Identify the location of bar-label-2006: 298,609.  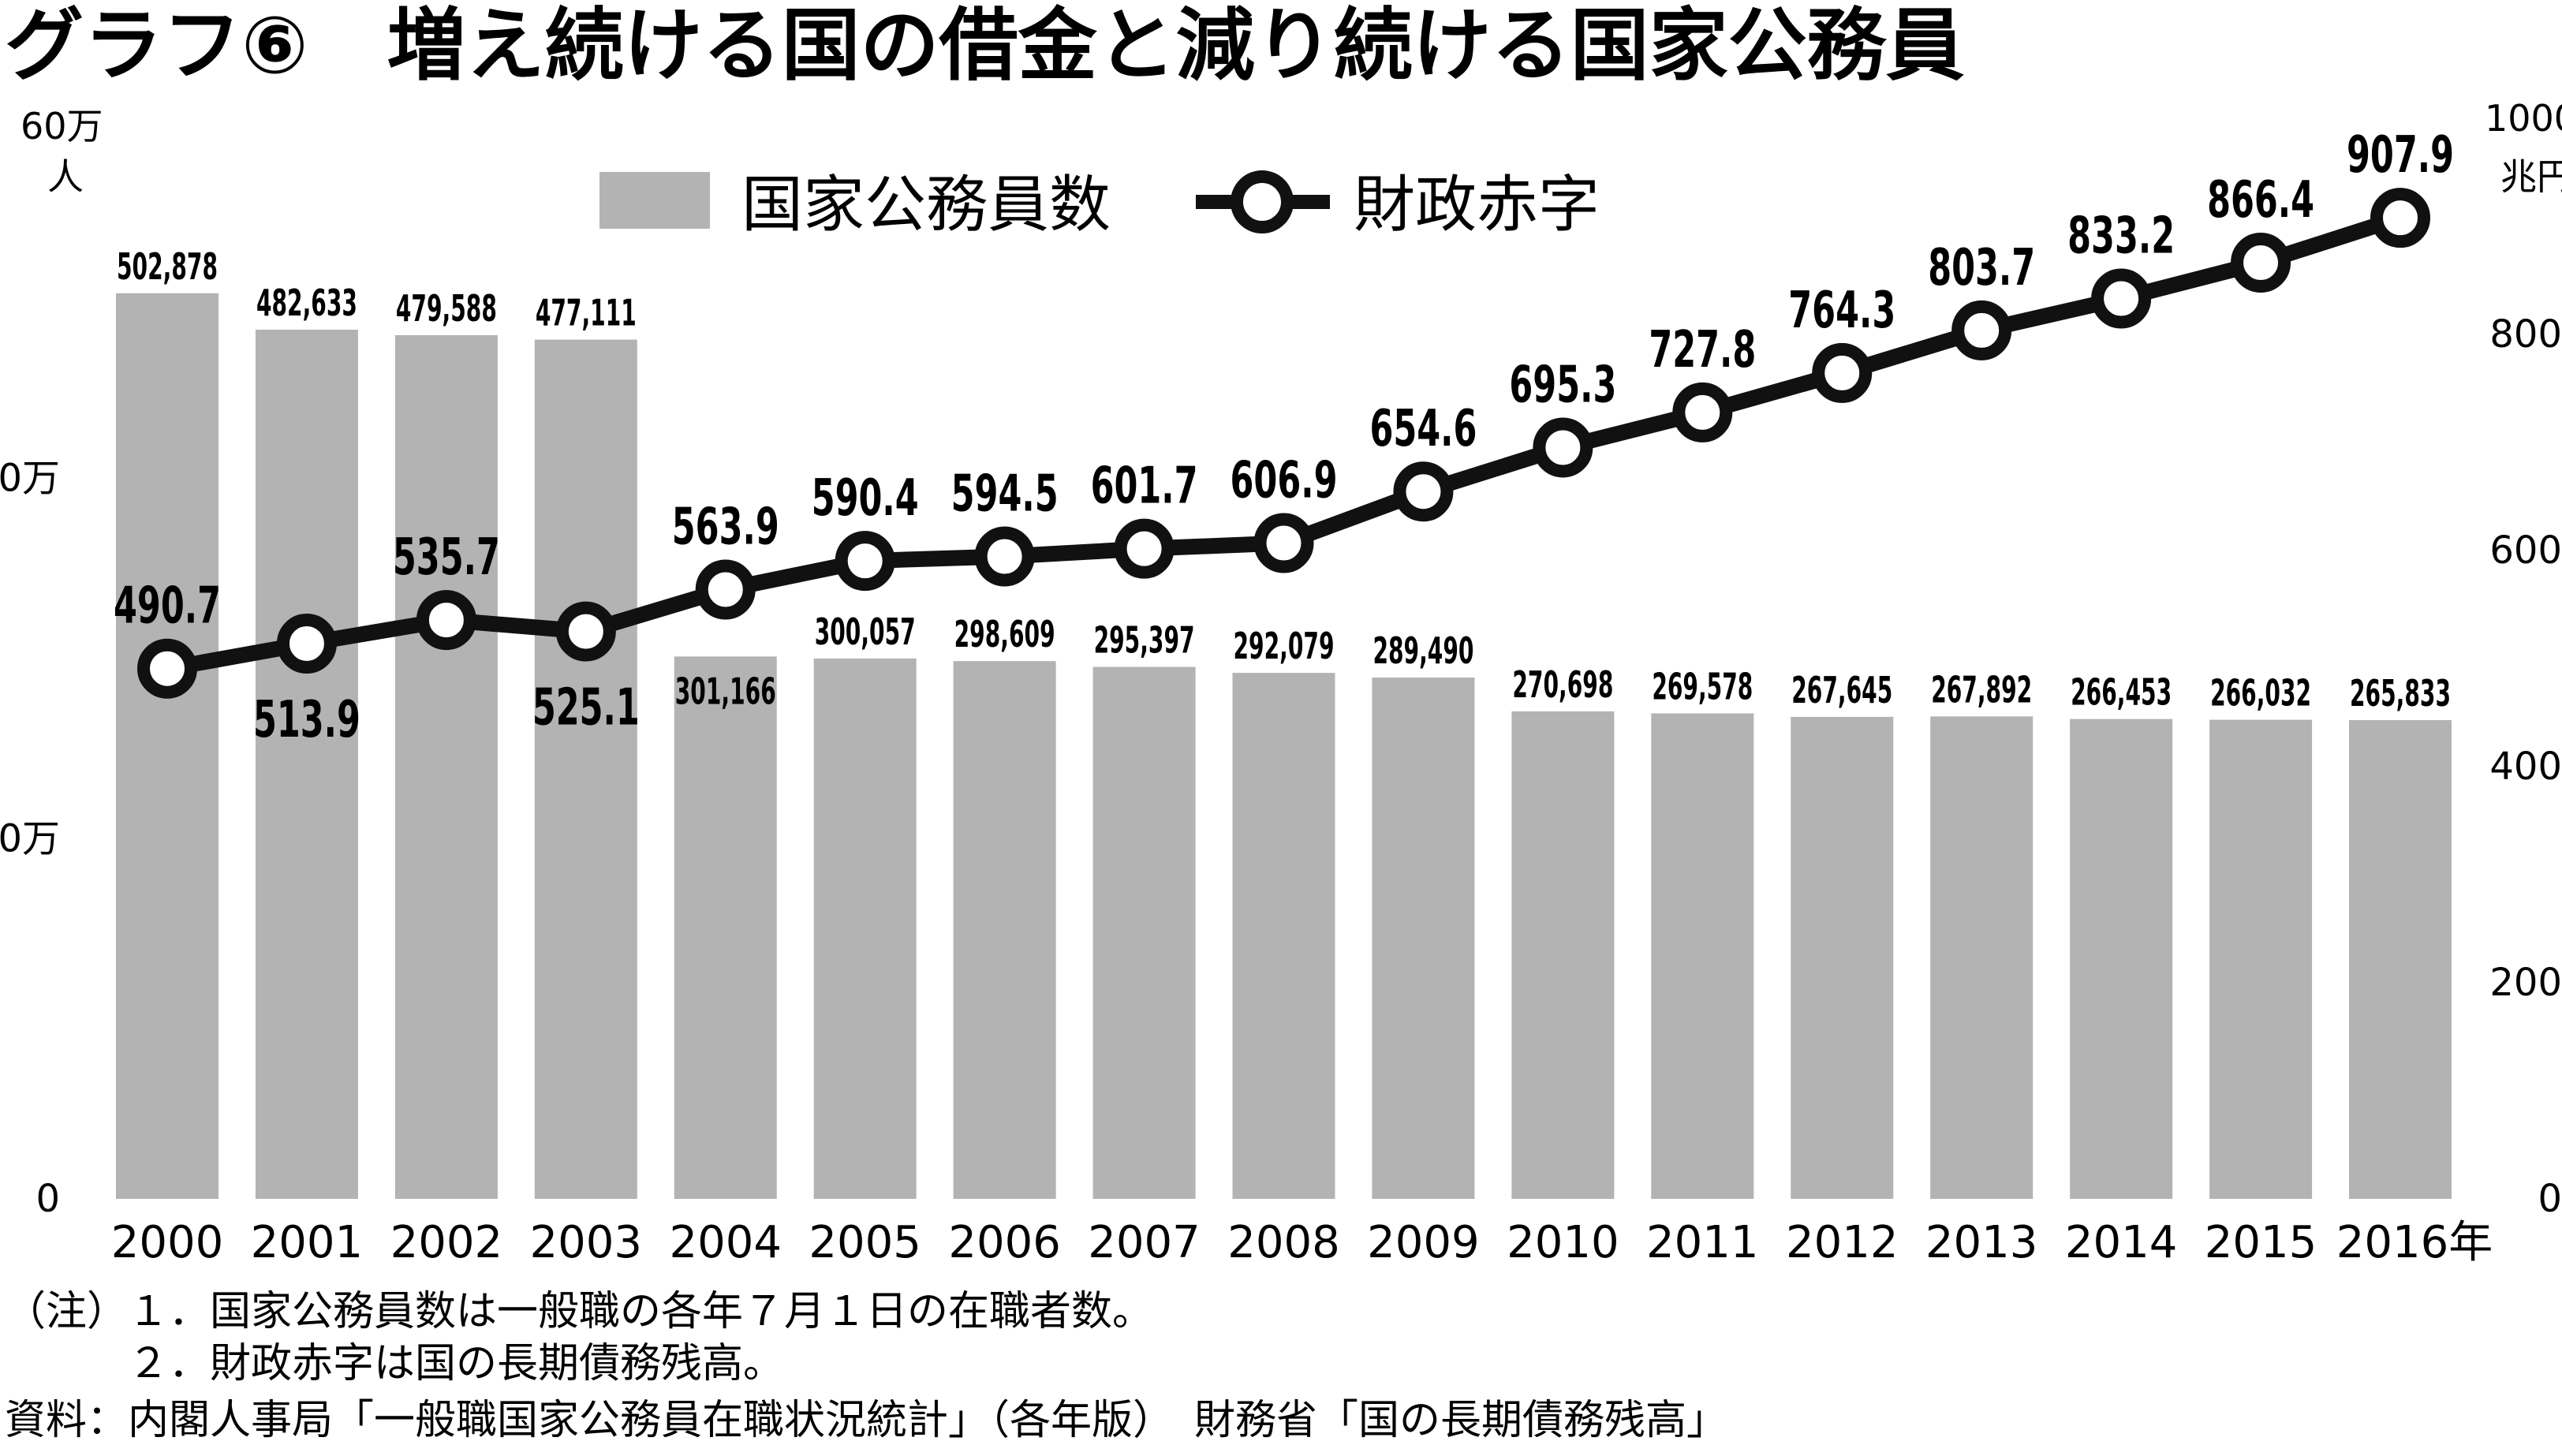
(1004, 634).